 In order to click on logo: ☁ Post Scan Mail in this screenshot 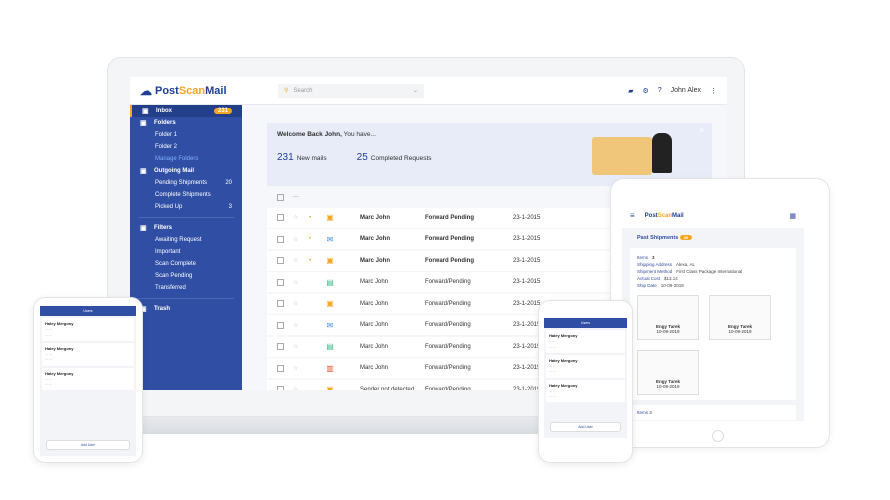, I will do `click(183, 90)`.